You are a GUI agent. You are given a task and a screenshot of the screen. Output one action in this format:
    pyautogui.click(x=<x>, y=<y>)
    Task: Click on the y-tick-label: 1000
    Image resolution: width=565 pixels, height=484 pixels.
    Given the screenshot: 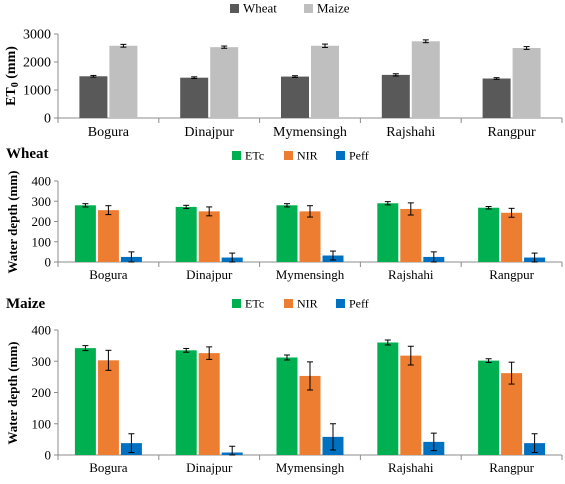 What is the action you would take?
    pyautogui.click(x=37, y=91)
    